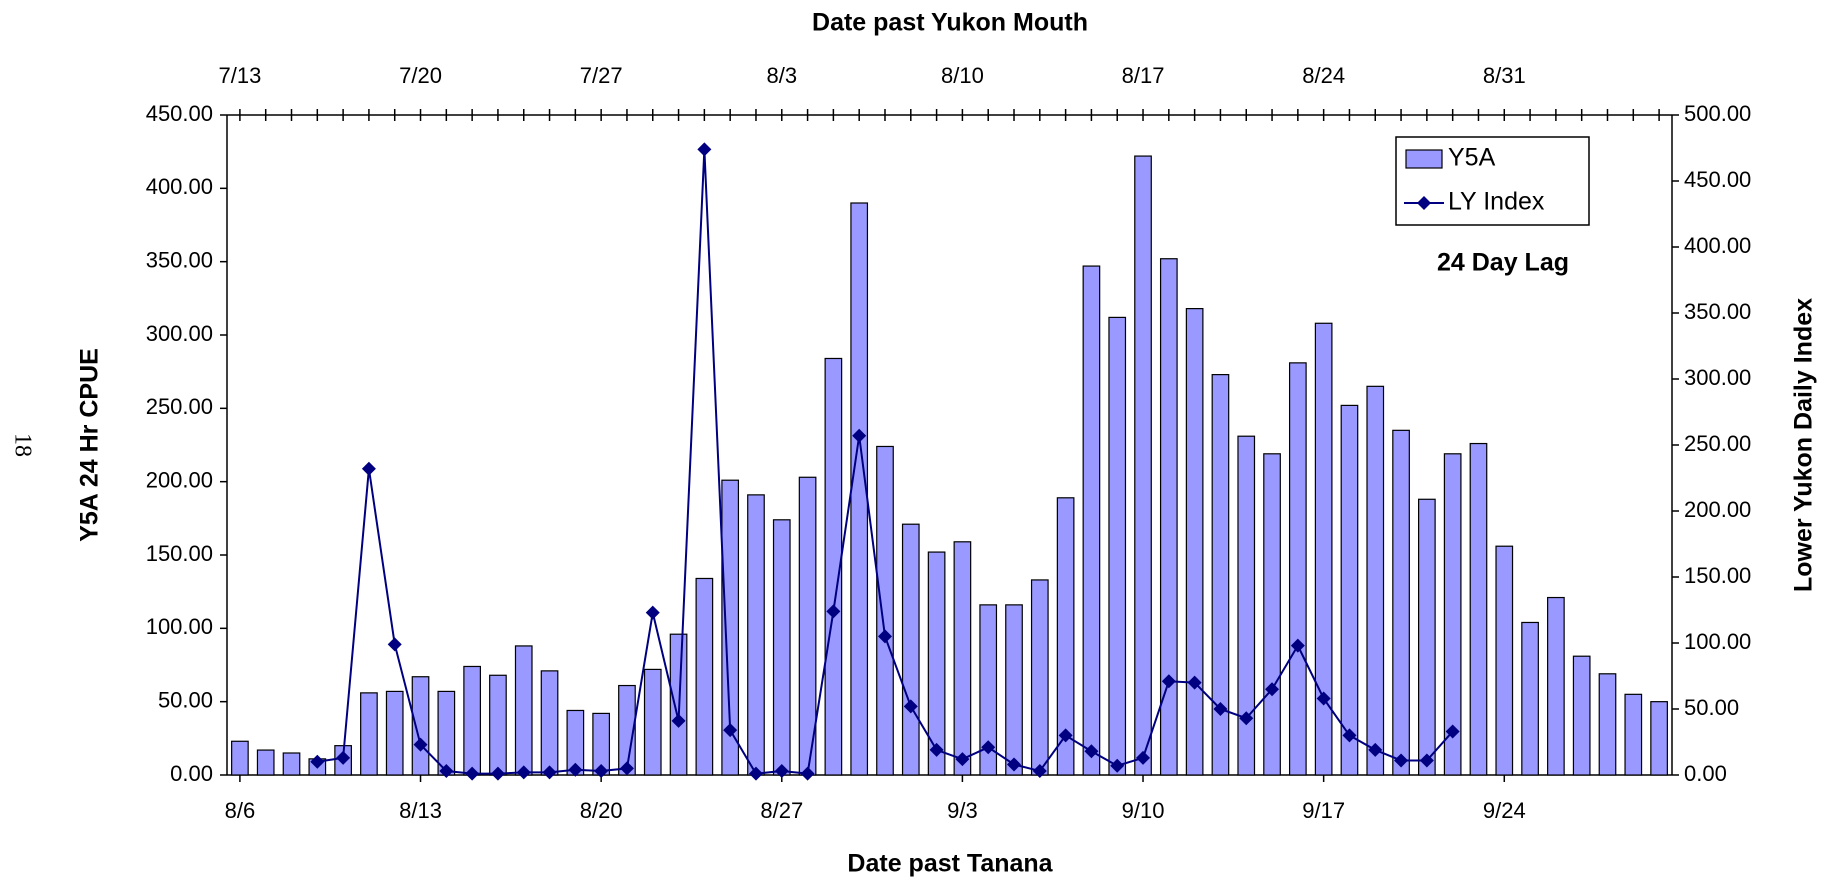  What do you see at coordinates (420, 810) in the screenshot?
I see `x-tick-label: 8/13` at bounding box center [420, 810].